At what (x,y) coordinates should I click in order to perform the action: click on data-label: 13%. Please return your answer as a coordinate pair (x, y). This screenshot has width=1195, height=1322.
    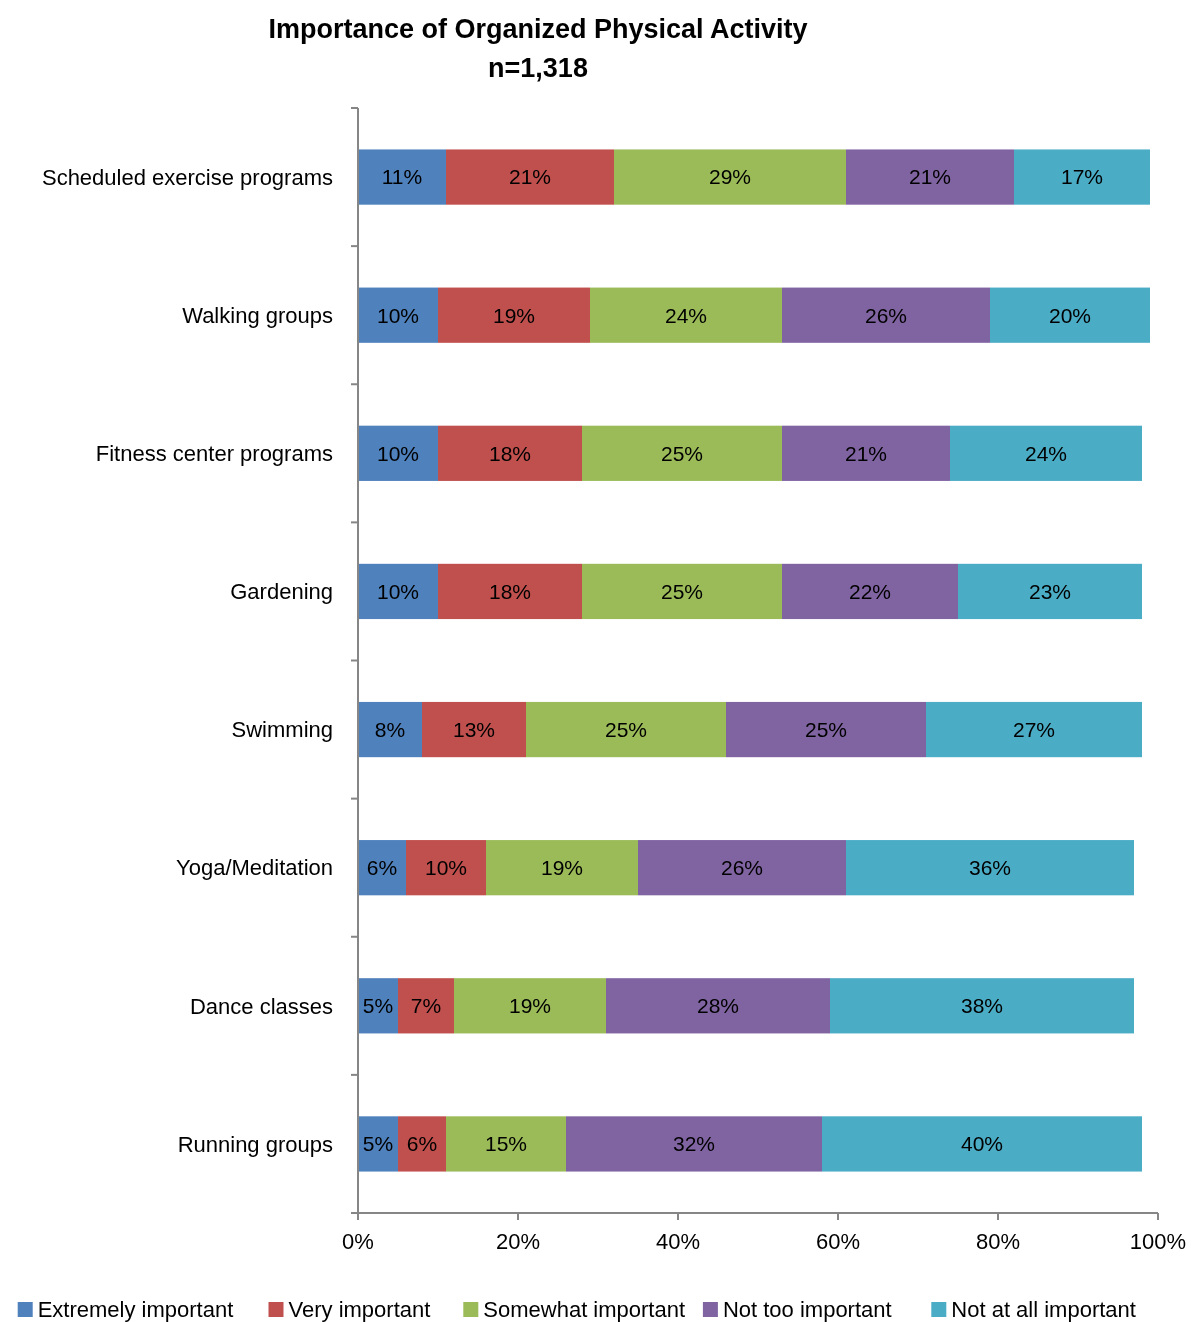
    Looking at the image, I should click on (474, 729).